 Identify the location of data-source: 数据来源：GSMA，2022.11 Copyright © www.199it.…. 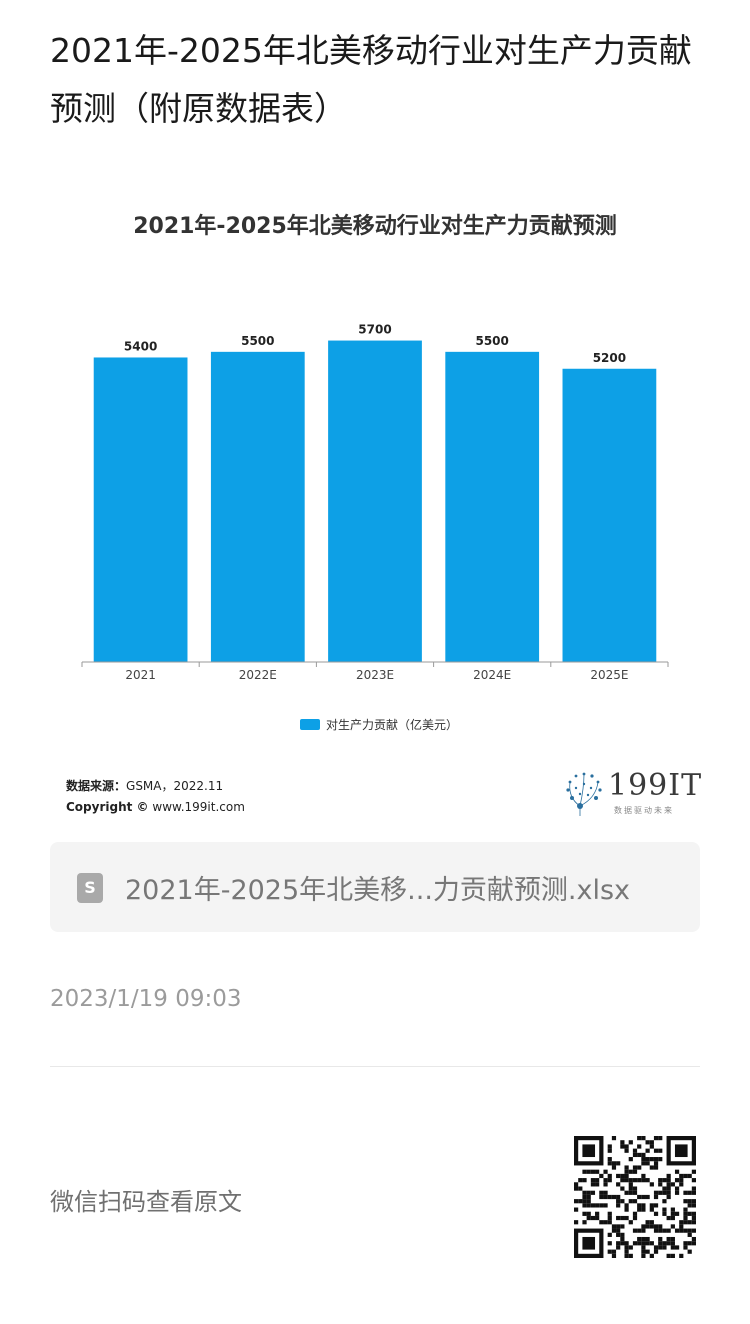
(155, 797).